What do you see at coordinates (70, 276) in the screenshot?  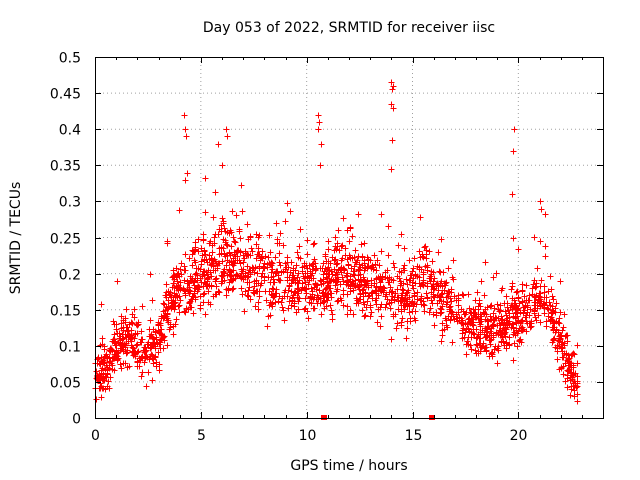 I see `y-tick-label: 0.2` at bounding box center [70, 276].